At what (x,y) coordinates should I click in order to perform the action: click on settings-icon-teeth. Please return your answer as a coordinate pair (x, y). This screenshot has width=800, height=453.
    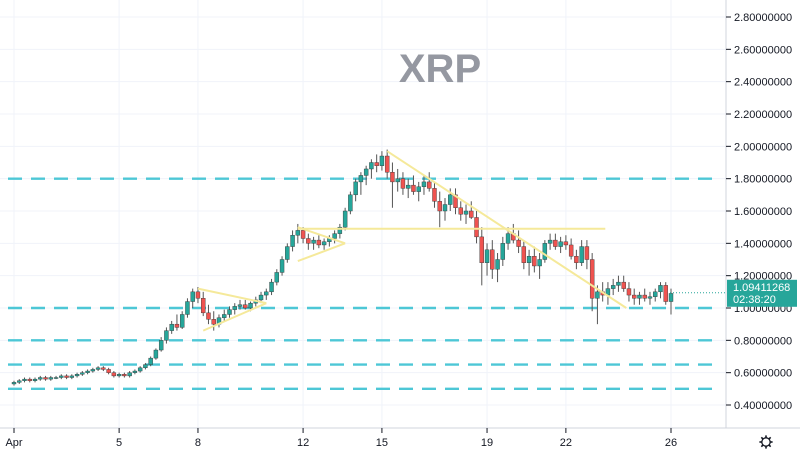
    Looking at the image, I should click on (766, 442).